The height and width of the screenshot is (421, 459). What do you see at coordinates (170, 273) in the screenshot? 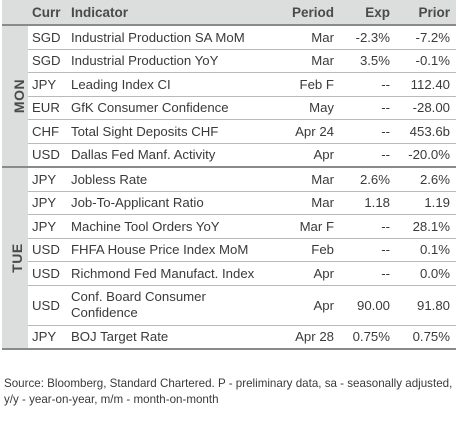
I see `indicator-cell: Richmond Fed Manufact. Index` at bounding box center [170, 273].